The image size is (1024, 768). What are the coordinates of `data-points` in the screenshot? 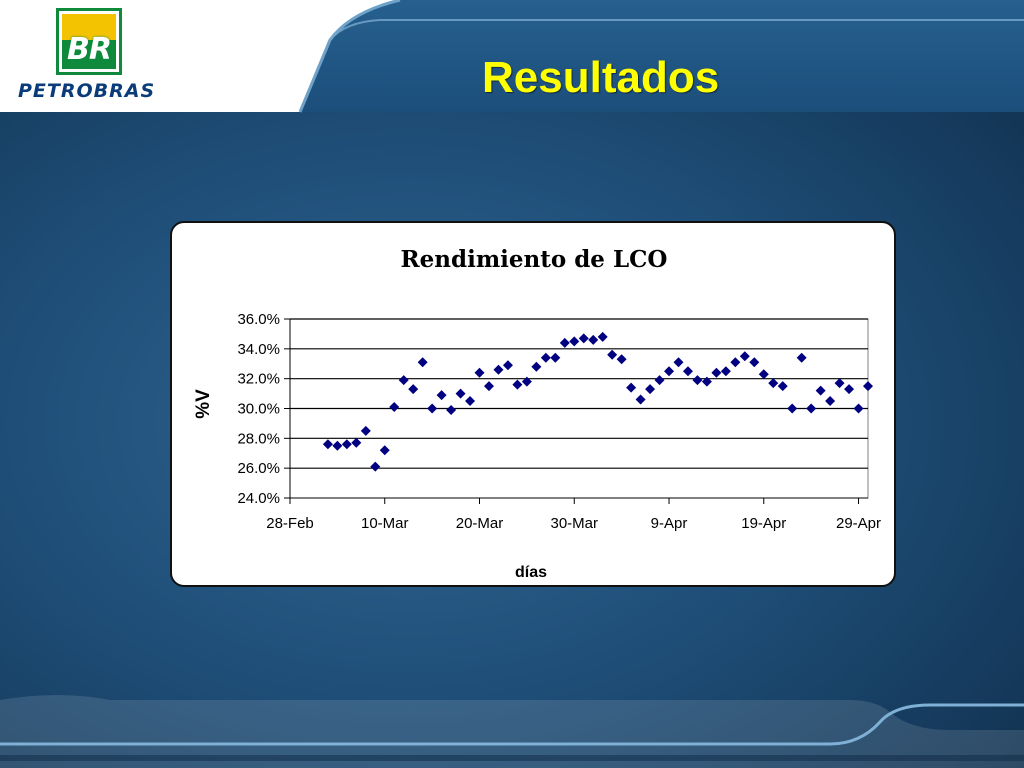 It's located at (597, 401).